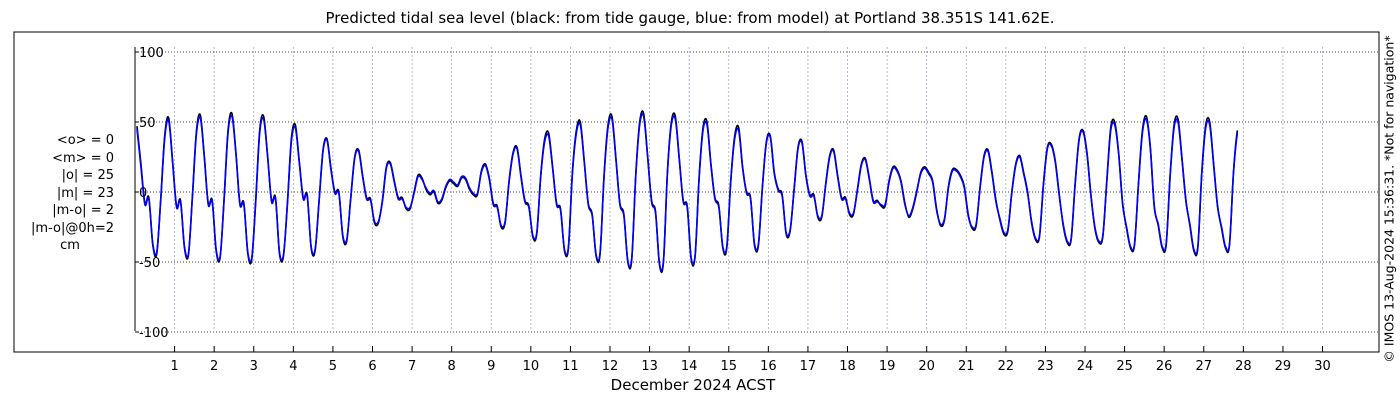  Describe the element at coordinates (1124, 366) in the screenshot. I see `x-tick-label: 25` at that location.